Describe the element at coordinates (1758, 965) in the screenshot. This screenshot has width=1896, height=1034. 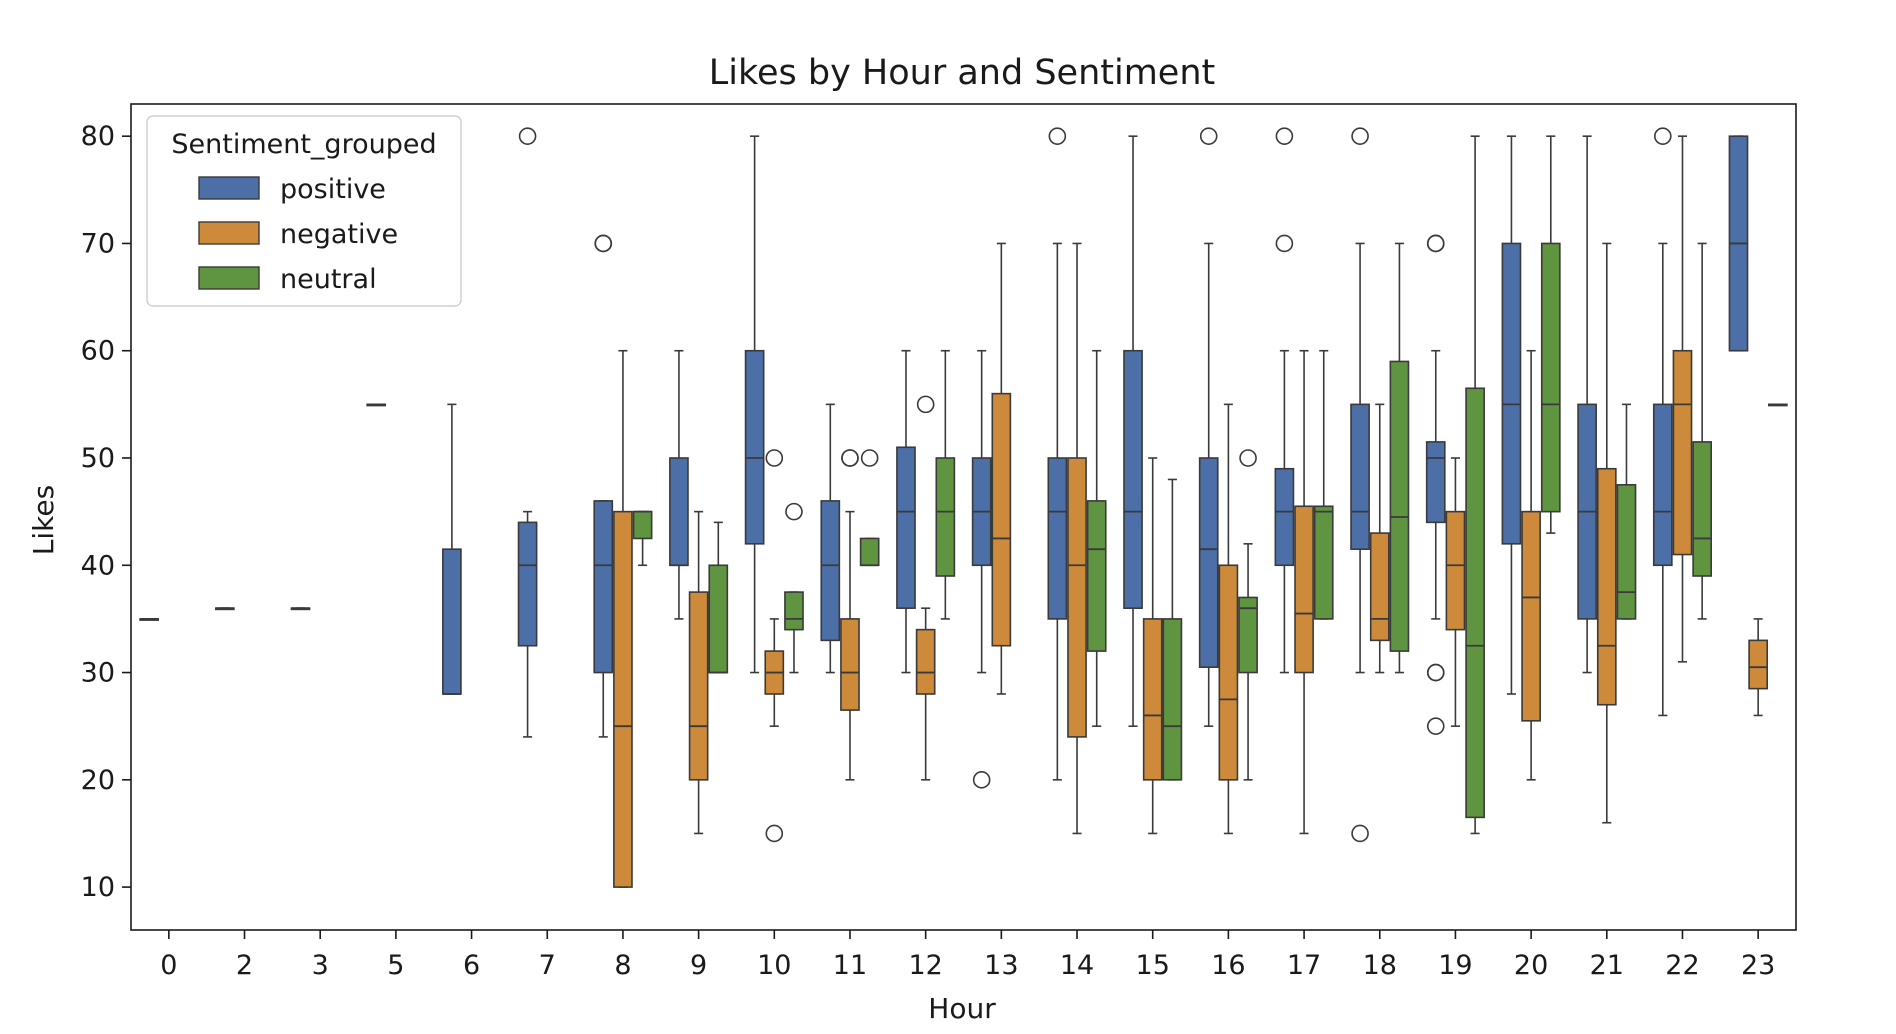
I see `x-tick-label: 23` at that location.